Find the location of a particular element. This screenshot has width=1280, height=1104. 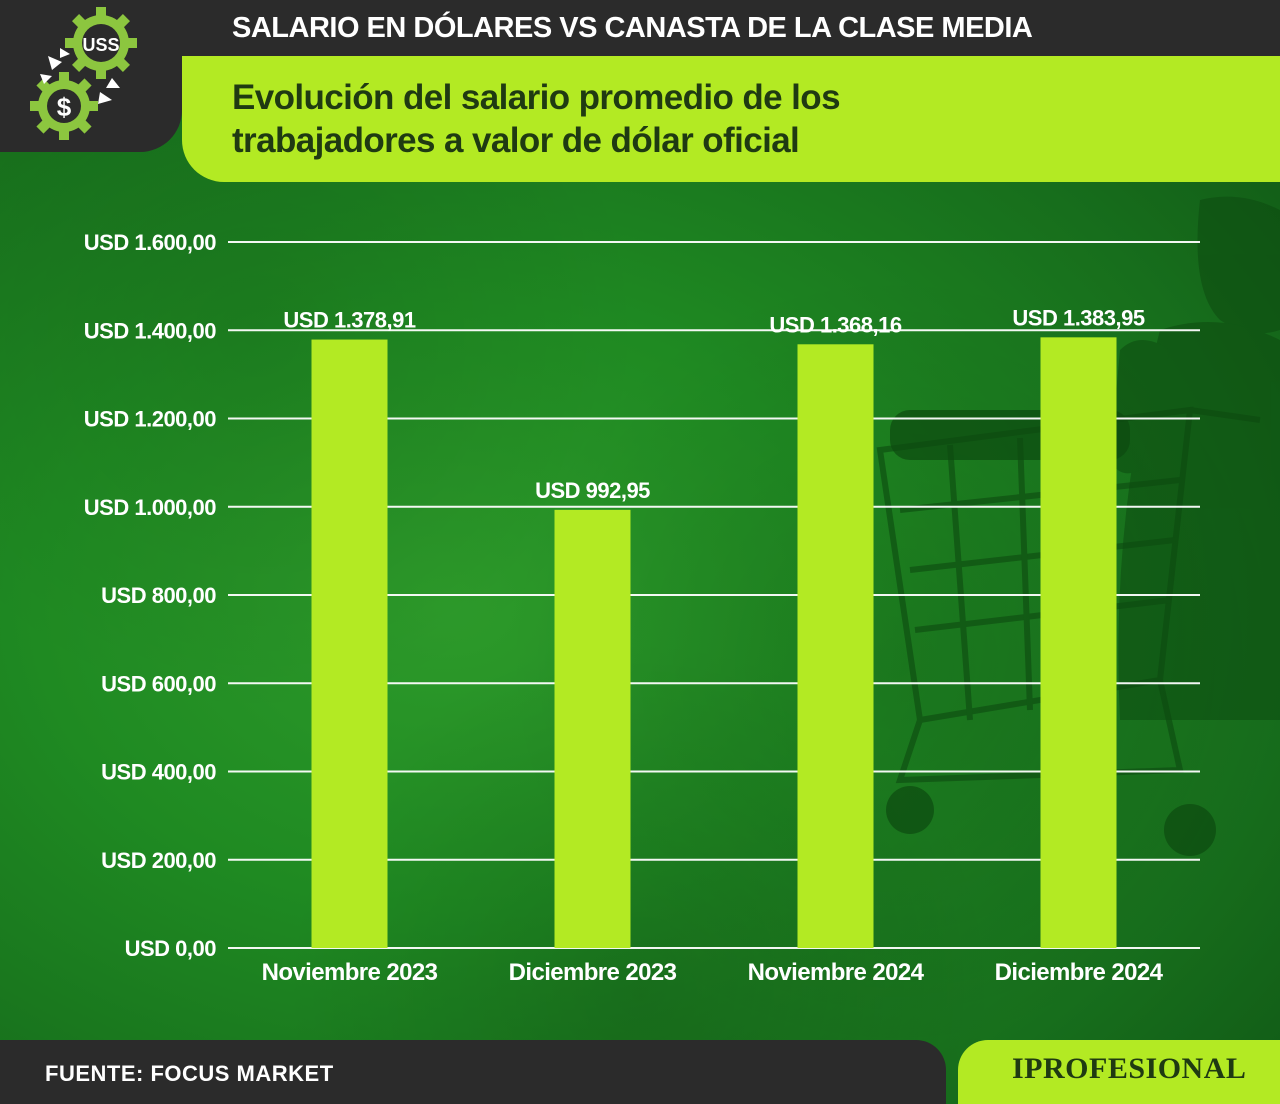

logo-coin-symbol: $ is located at coordinates (64, 107).